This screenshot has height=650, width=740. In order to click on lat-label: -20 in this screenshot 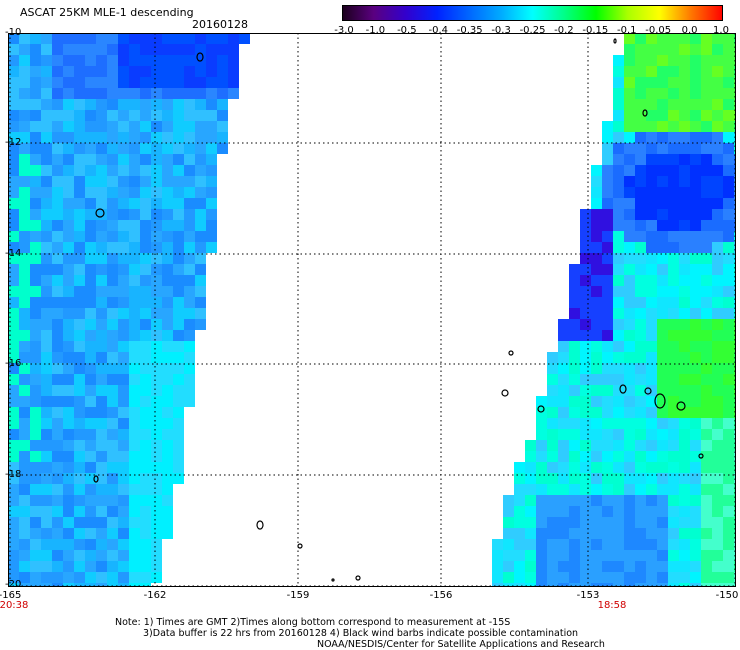, I will do `click(13, 584)`.